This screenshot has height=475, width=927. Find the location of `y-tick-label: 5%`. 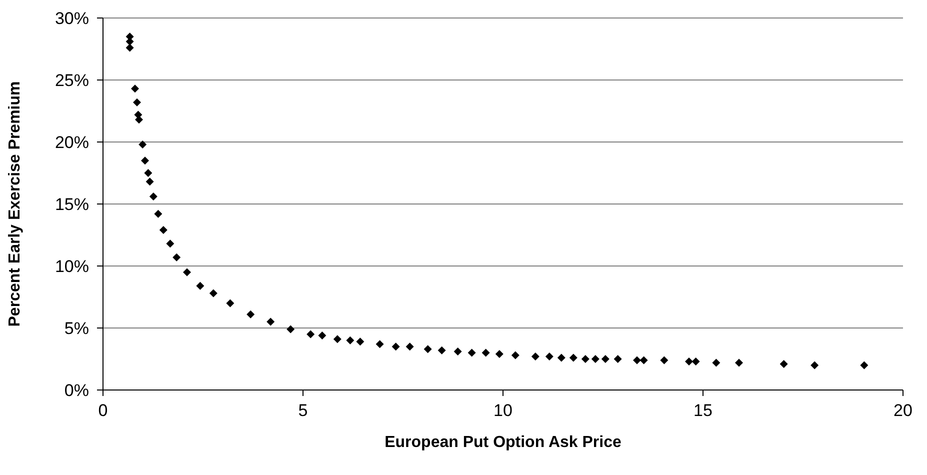

y-tick-label: 5% is located at coordinates (76, 328).